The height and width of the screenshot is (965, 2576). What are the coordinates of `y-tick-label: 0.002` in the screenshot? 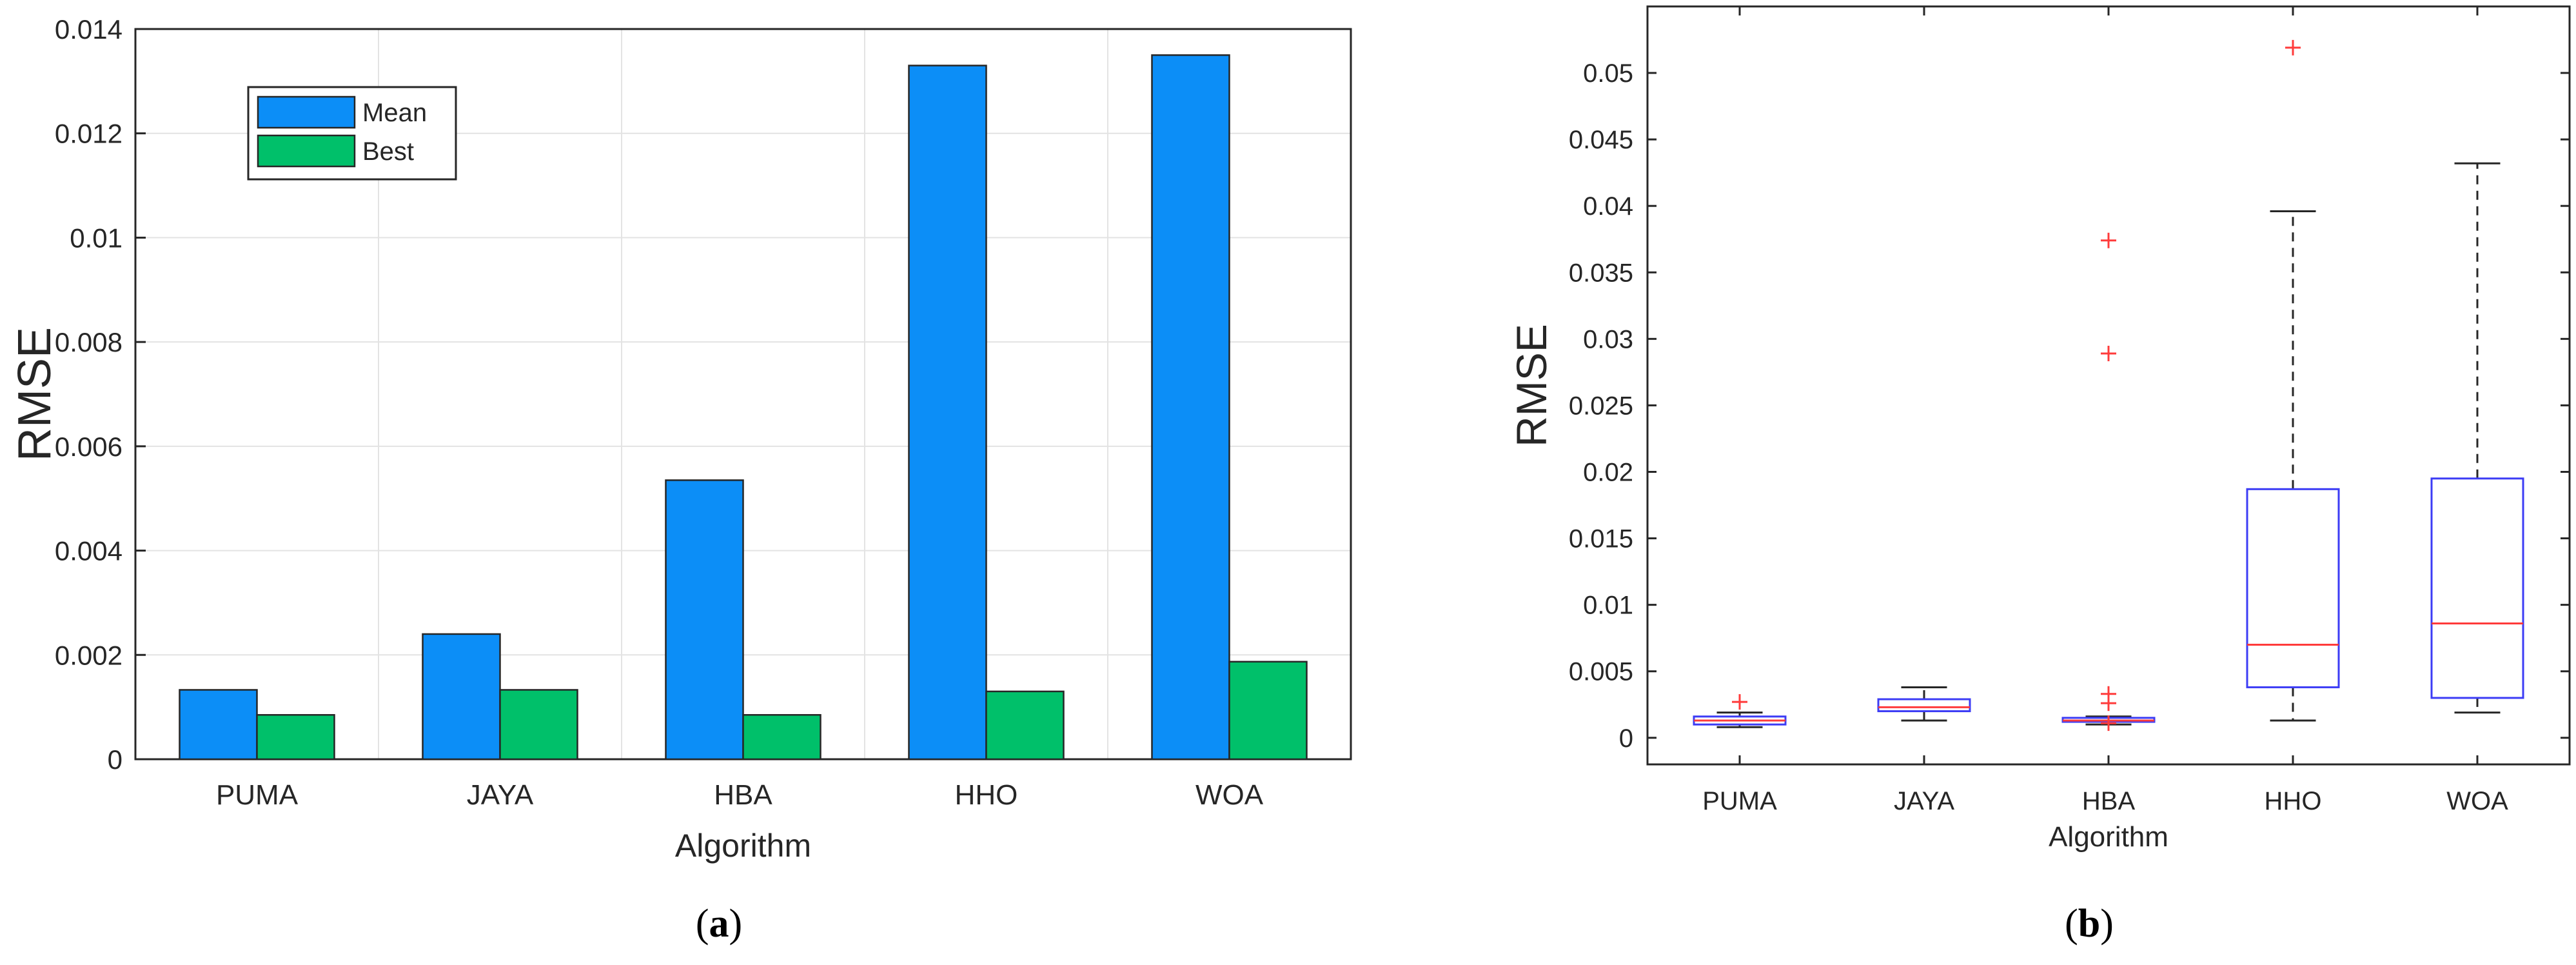 It's located at (89, 655).